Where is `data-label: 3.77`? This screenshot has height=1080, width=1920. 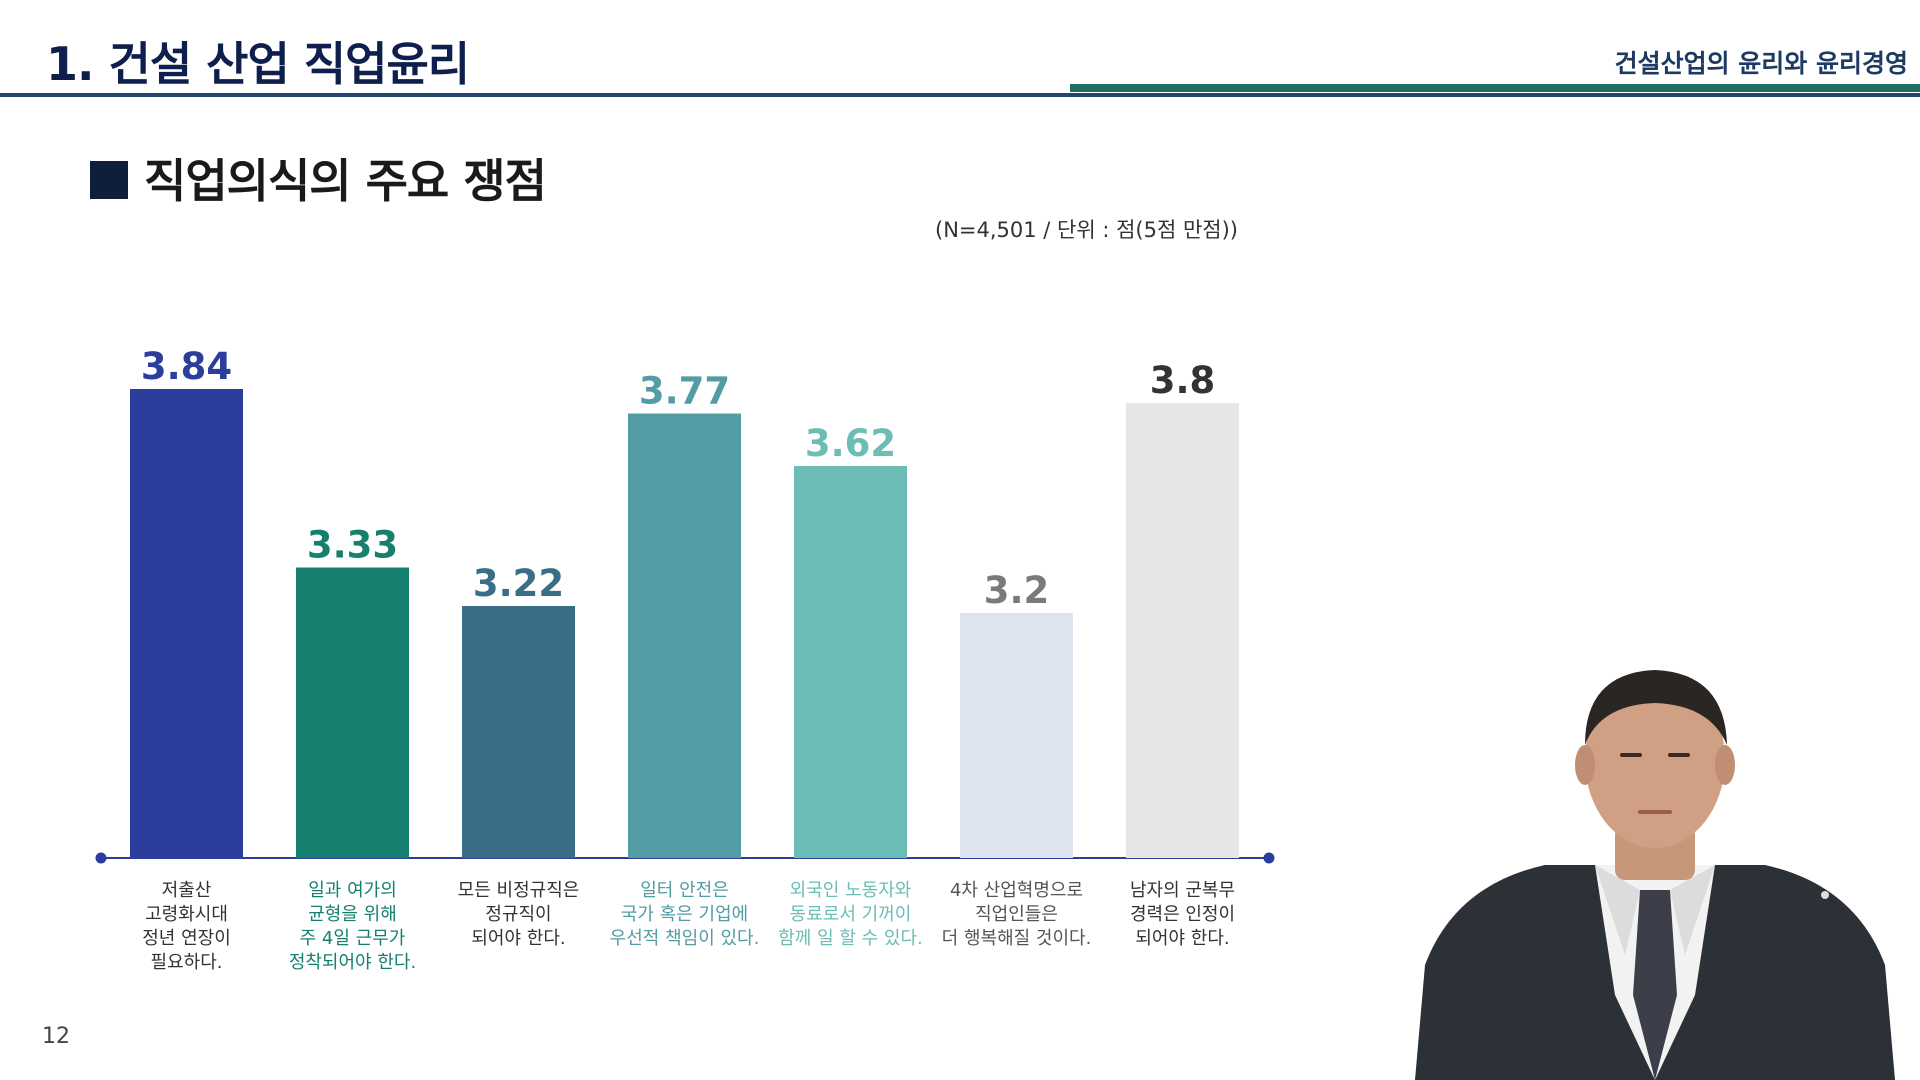 data-label: 3.77 is located at coordinates (684, 391).